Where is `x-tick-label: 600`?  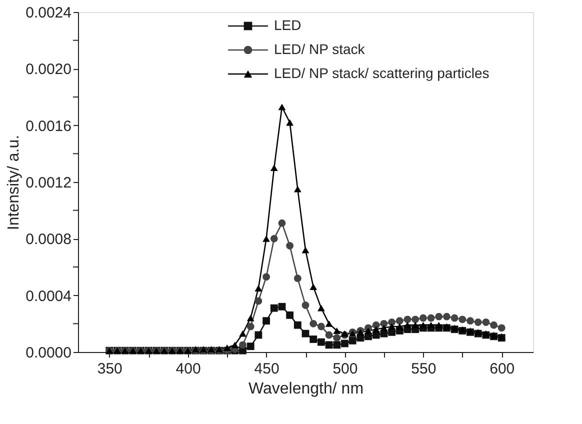 x-tick-label: 600 is located at coordinates (502, 369).